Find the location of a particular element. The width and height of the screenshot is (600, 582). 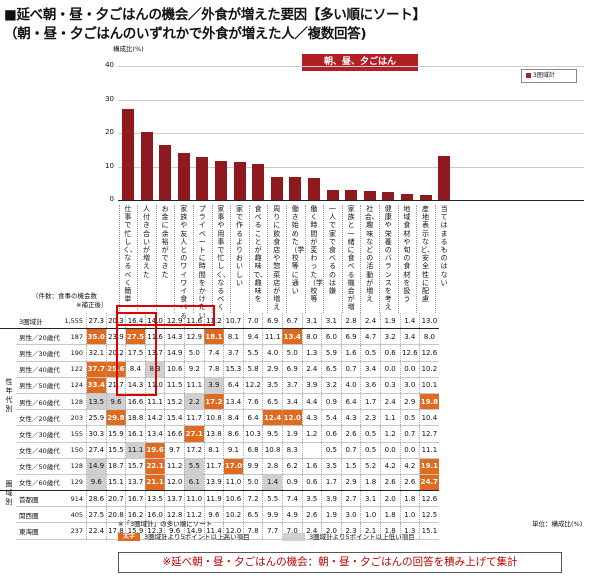

table-cell: 18.1 is located at coordinates (213, 337).